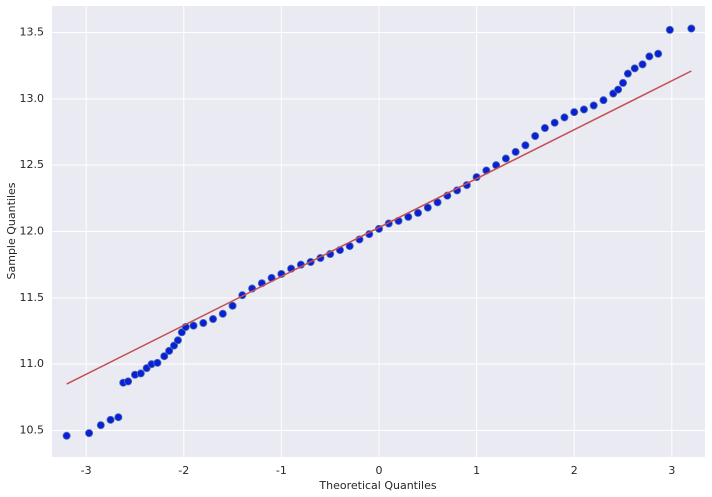 The width and height of the screenshot is (712, 497). What do you see at coordinates (32, 231) in the screenshot?
I see `y-tick-label: 12.0` at bounding box center [32, 231].